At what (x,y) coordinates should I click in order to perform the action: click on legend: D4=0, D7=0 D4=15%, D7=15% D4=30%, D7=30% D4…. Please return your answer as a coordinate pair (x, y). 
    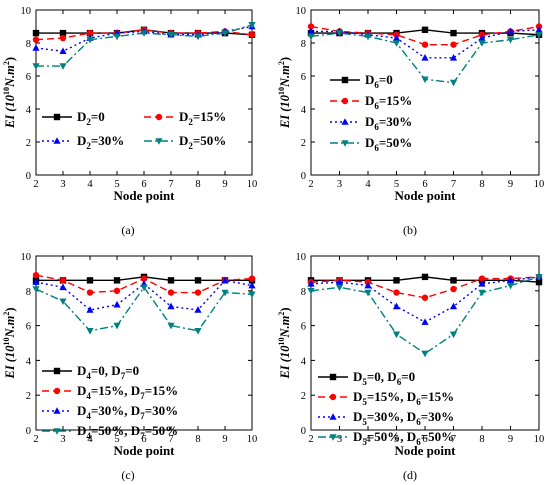
    Looking at the image, I should click on (110, 402).